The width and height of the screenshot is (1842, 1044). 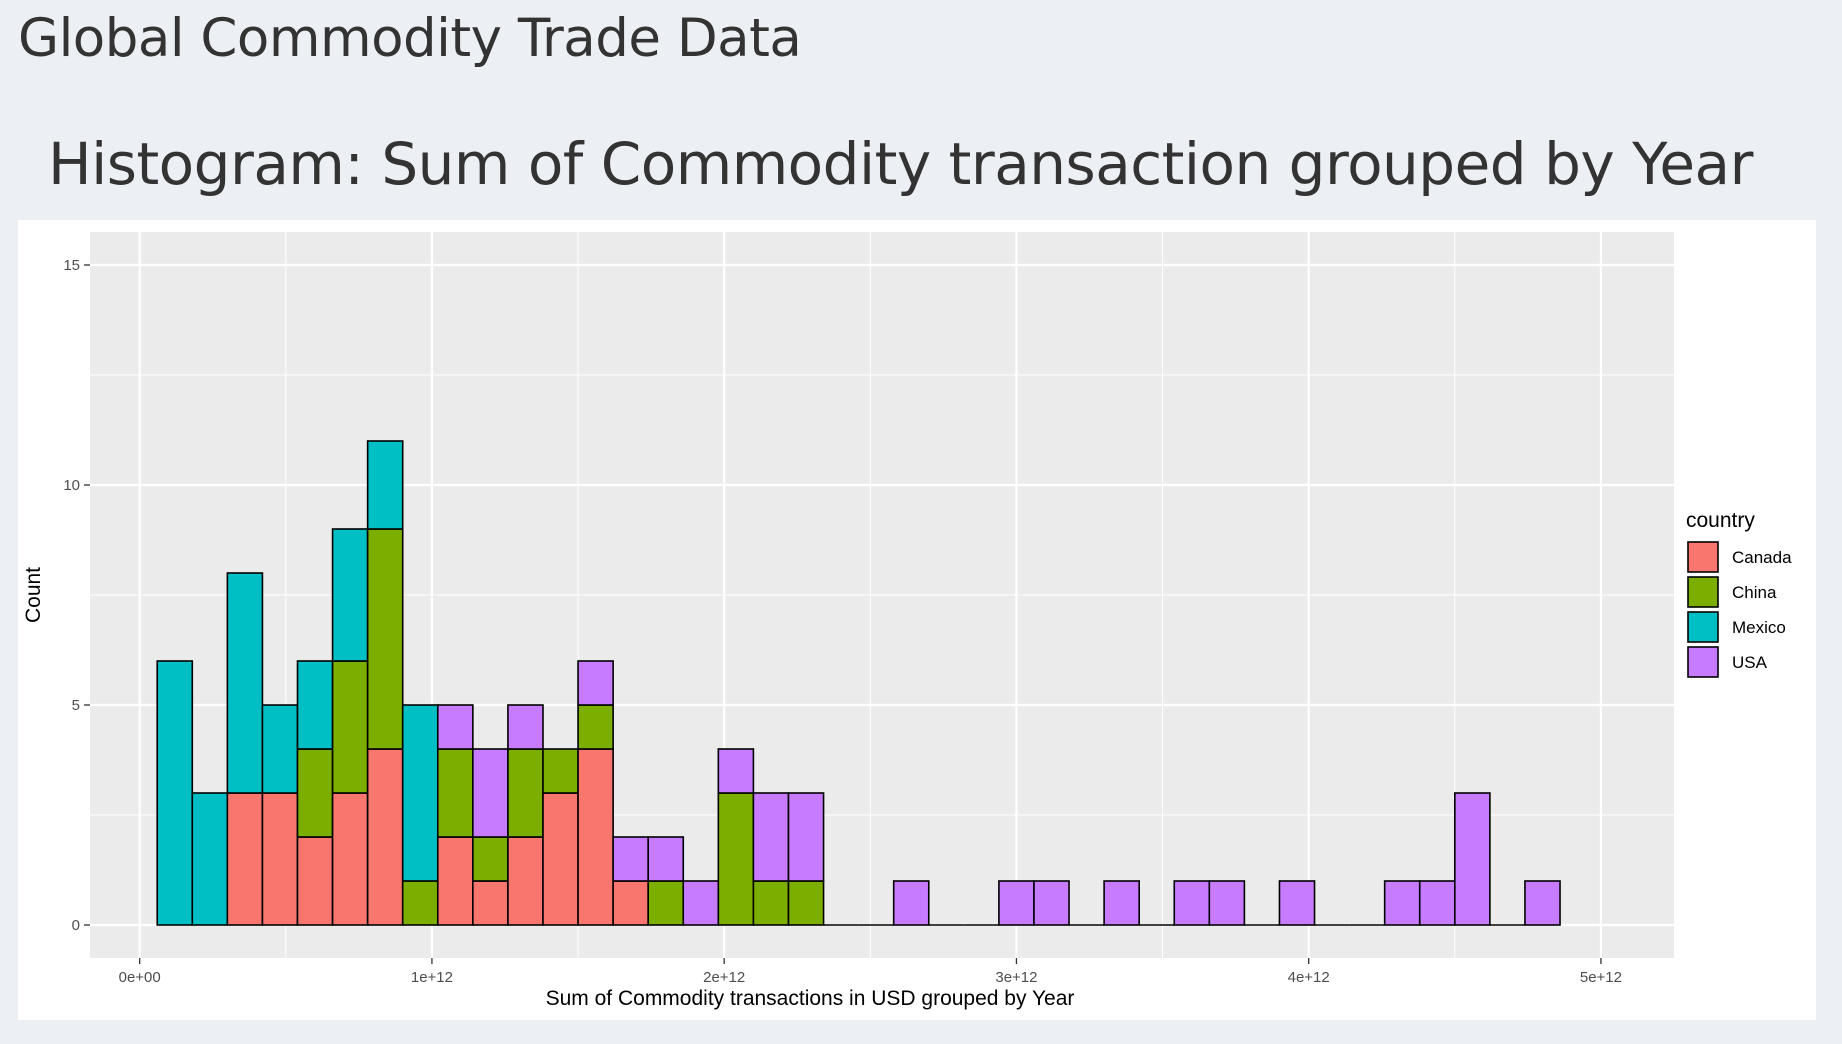 I want to click on y-tick-label: 5, so click(x=76, y=705).